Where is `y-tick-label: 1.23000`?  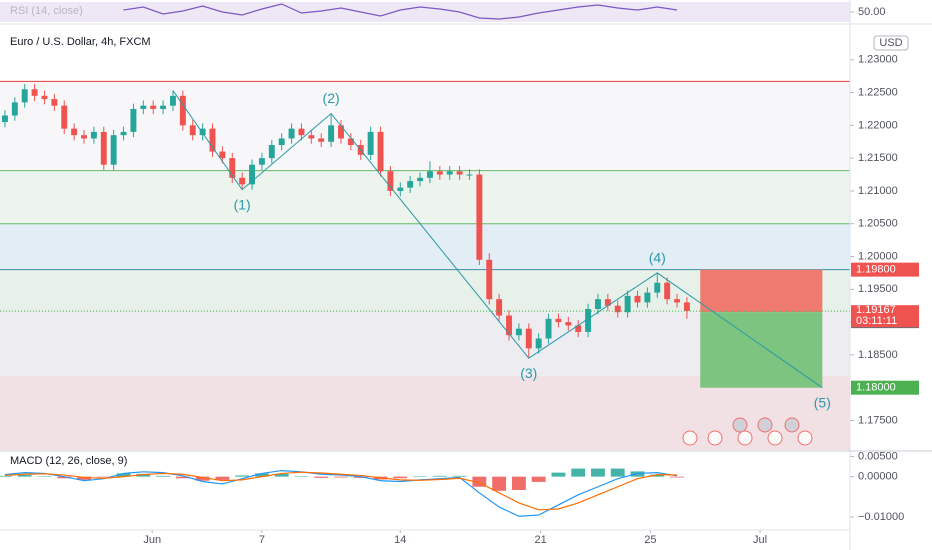
y-tick-label: 1.23000 is located at coordinates (878, 60).